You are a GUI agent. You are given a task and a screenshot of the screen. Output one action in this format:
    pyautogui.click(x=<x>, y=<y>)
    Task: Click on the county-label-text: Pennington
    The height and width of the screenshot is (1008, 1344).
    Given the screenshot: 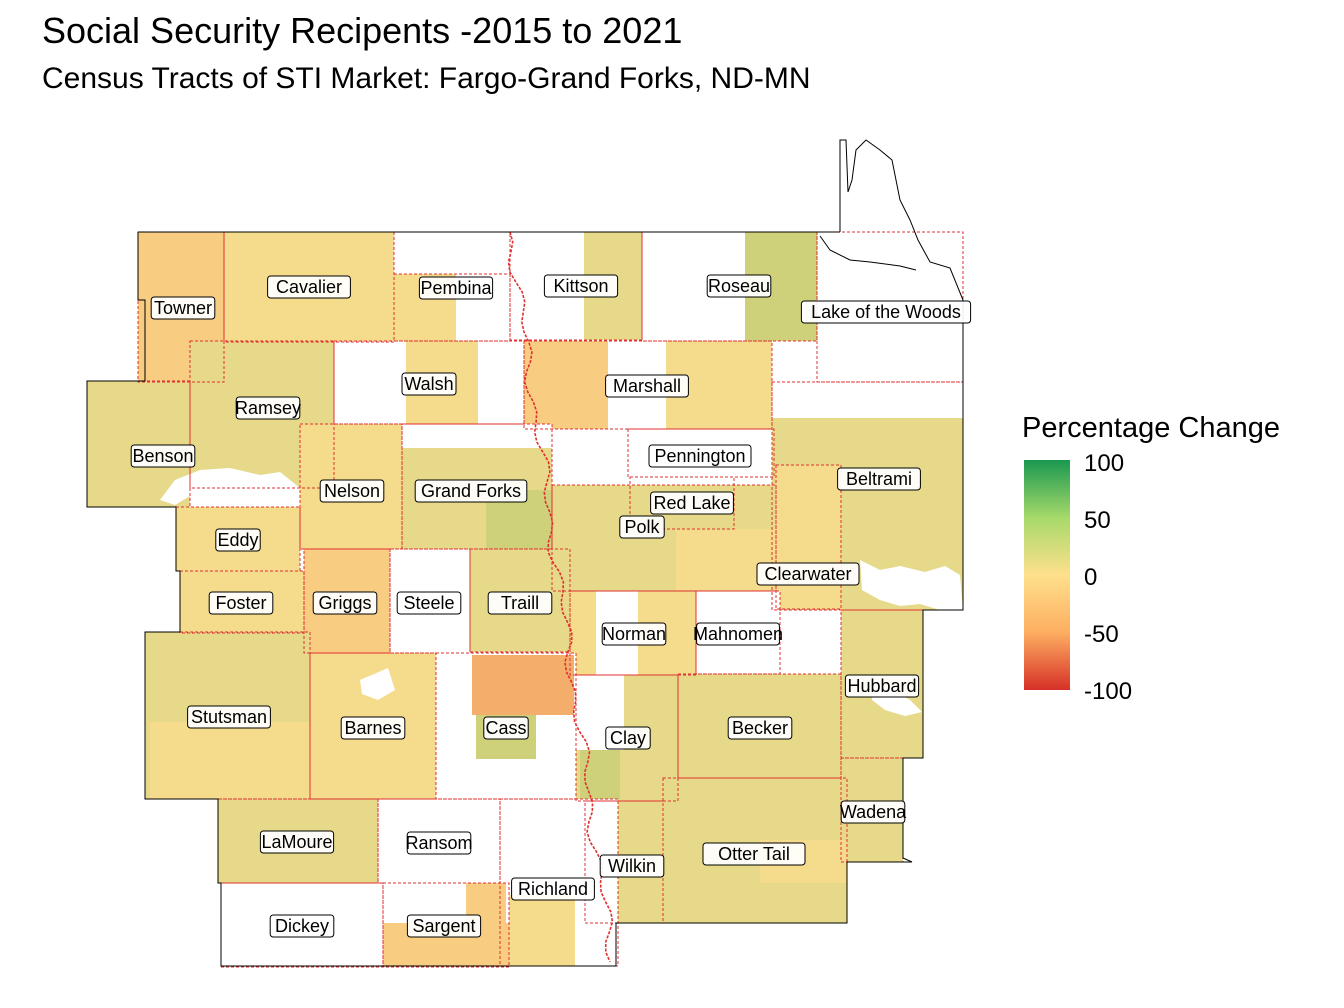 What is the action you would take?
    pyautogui.click(x=699, y=456)
    